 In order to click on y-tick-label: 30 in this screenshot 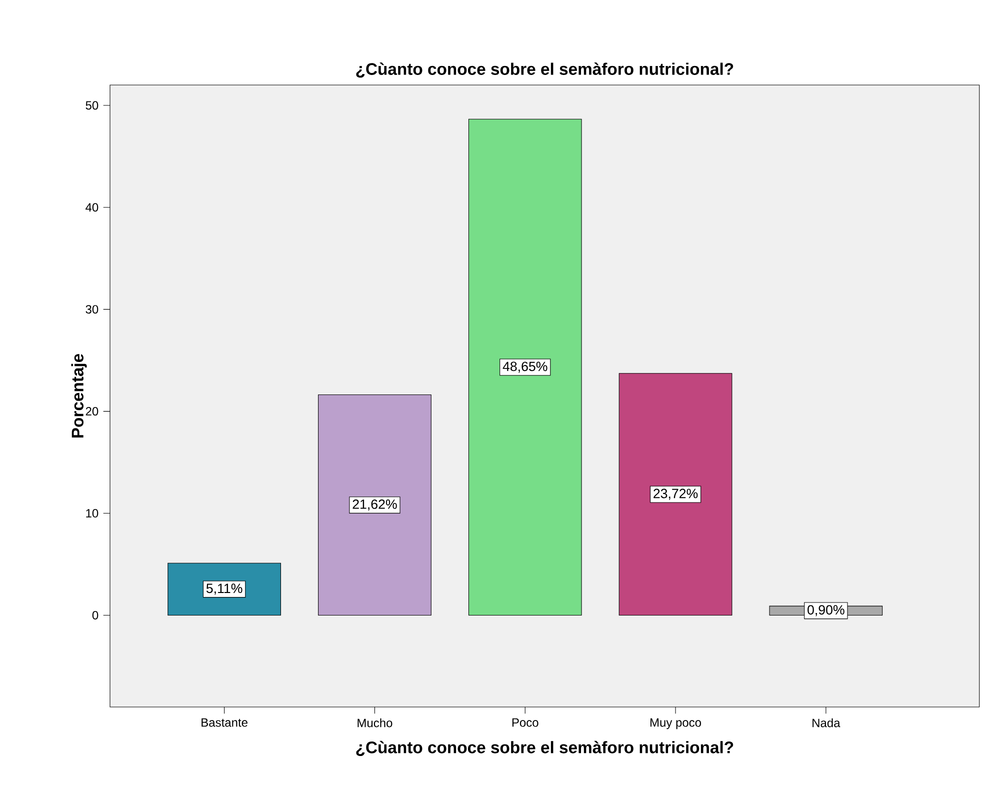, I will do `click(92, 309)`.